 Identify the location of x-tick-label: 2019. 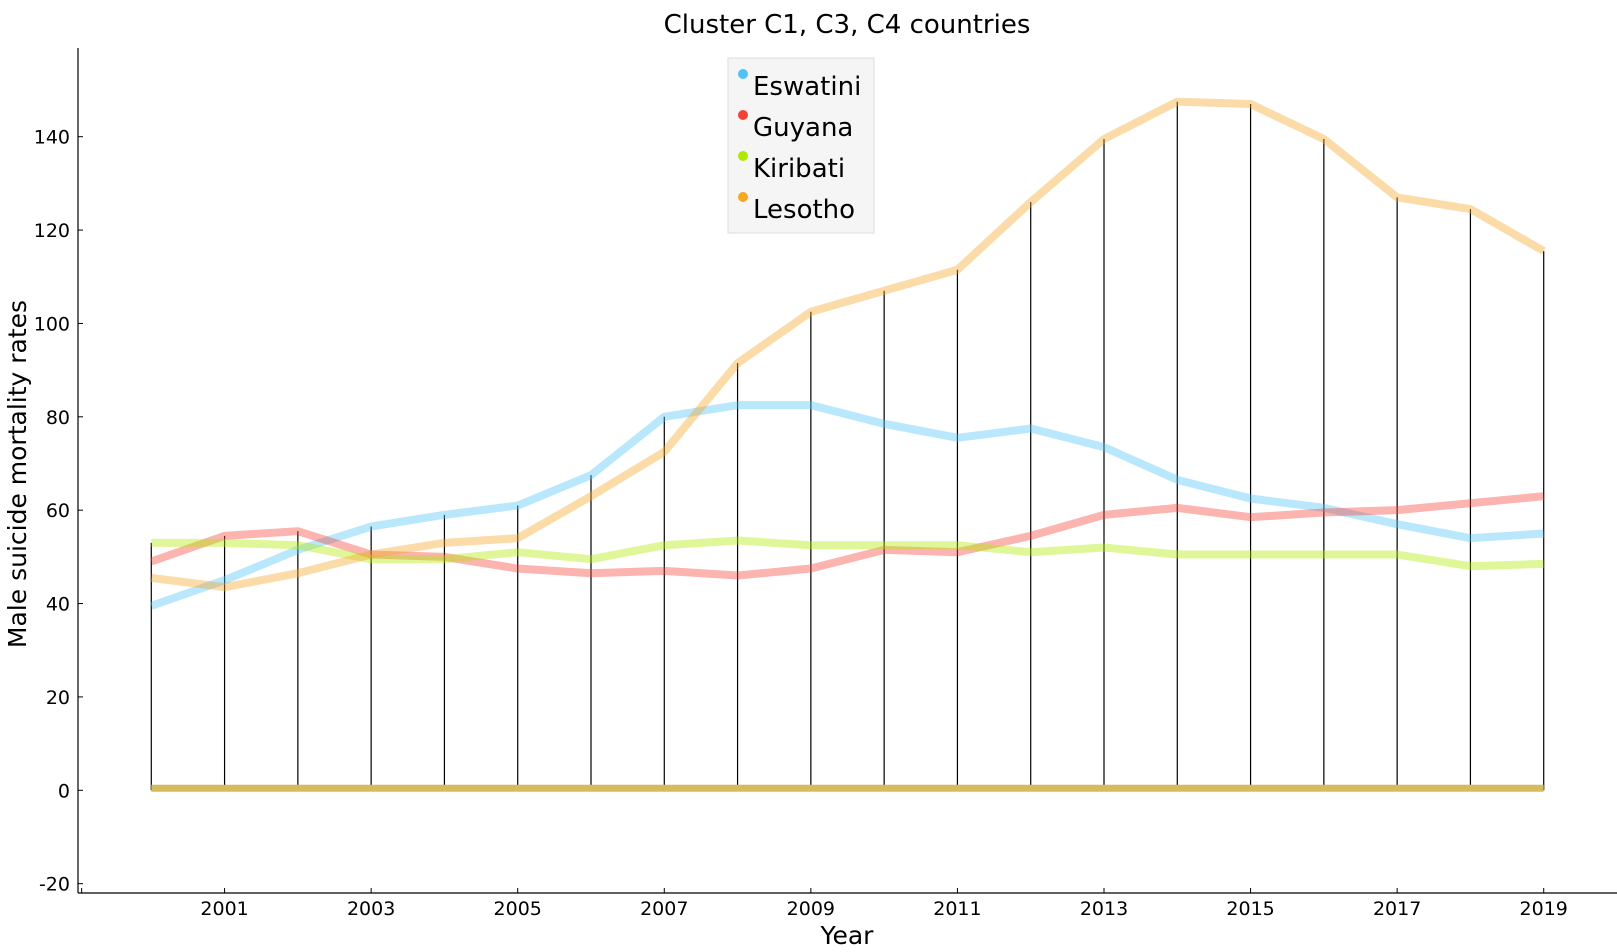
(1544, 909).